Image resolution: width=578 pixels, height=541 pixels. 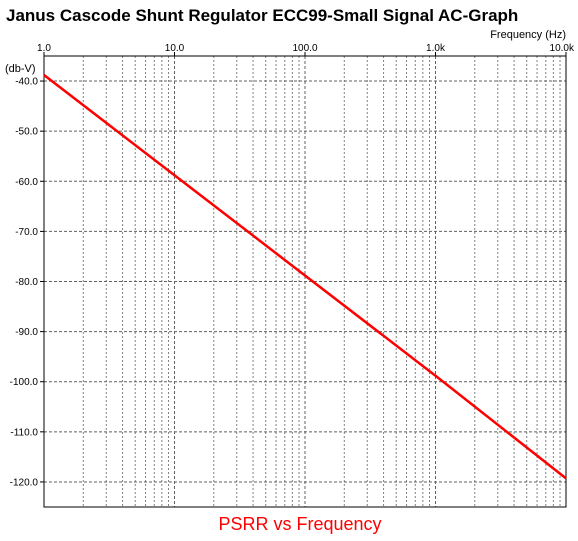 I want to click on x-tick-label: 1.0k, so click(x=436, y=48).